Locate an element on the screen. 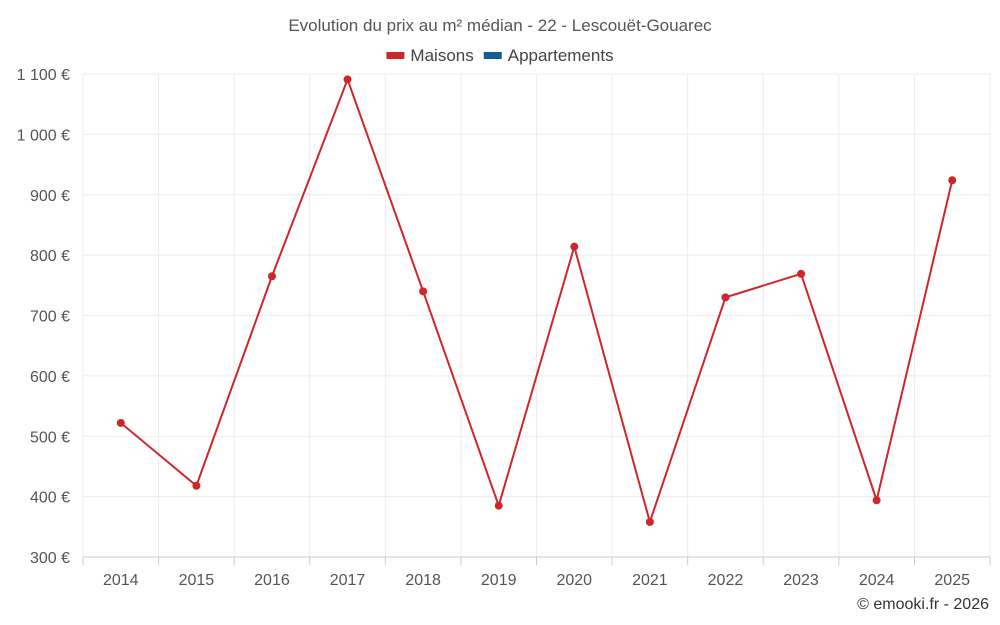 This screenshot has height=625, width=1000. y-tick-label: 600 € is located at coordinates (50, 377).